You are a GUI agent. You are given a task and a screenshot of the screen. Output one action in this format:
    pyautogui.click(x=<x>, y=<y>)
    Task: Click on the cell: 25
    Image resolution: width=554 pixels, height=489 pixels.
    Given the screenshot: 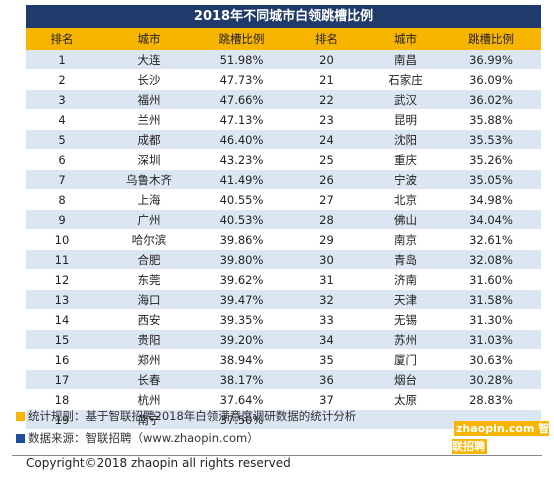 What is the action you would take?
    pyautogui.click(x=326, y=159)
    